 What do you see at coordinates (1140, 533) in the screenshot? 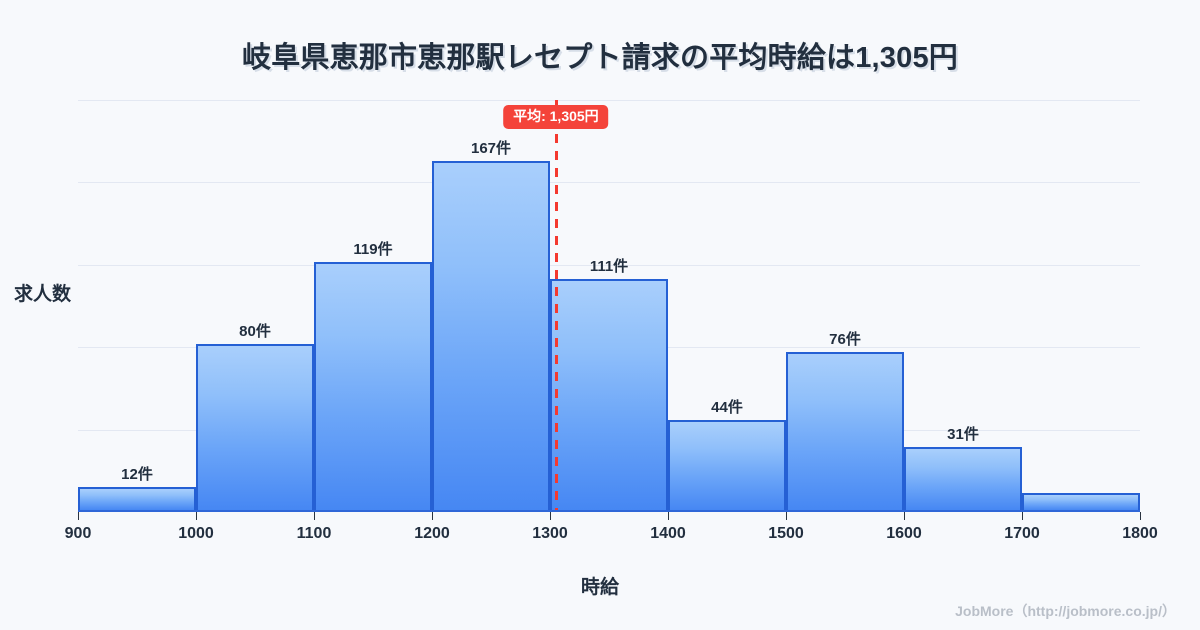
I see `x-tick-label: 1800` at bounding box center [1140, 533].